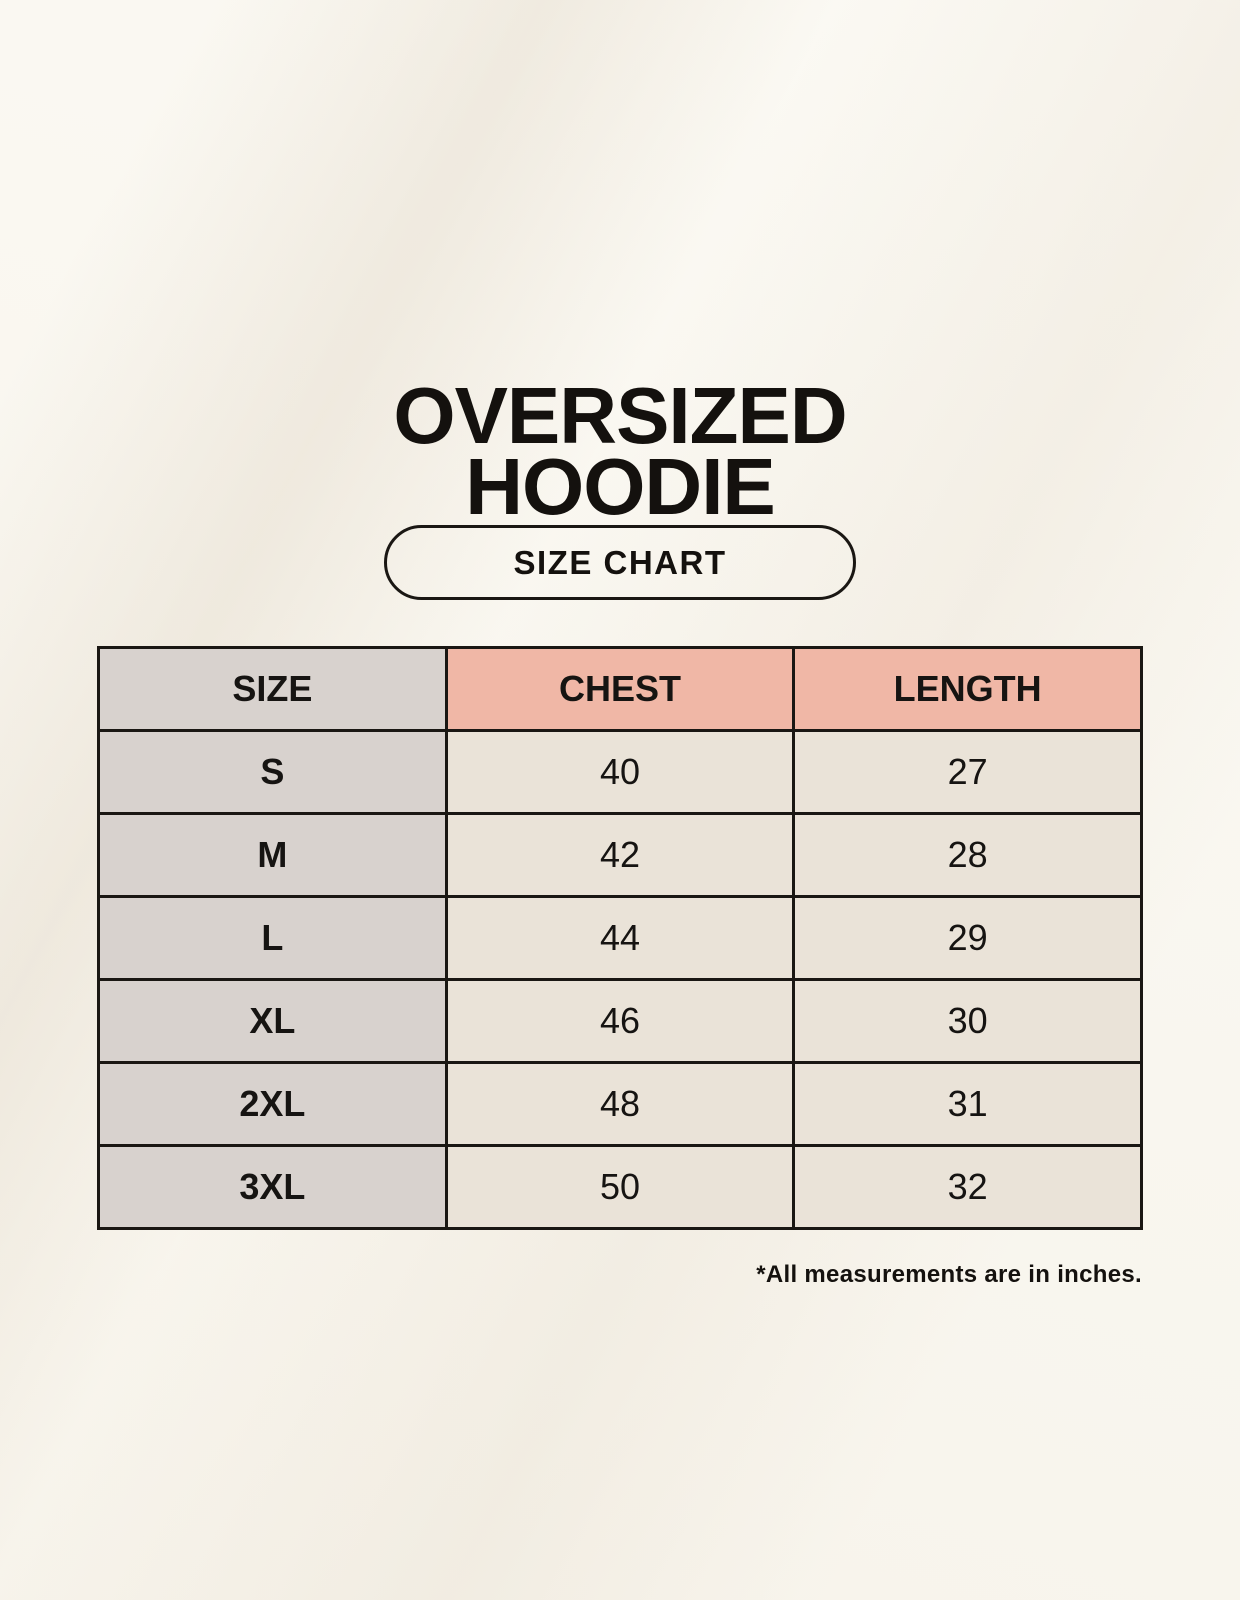 The image size is (1240, 1600). Describe the element at coordinates (272, 855) in the screenshot. I see `size-cell: M` at that location.